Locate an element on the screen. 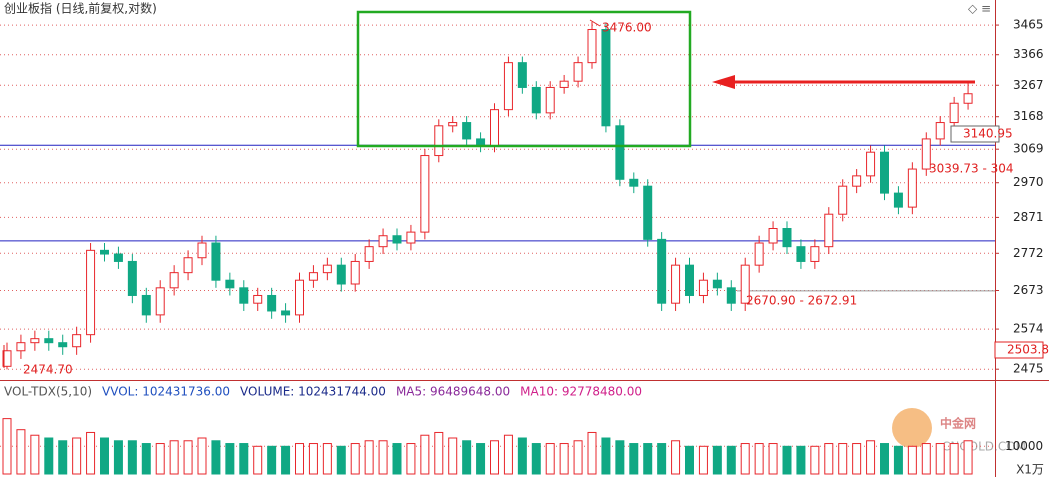 Image resolution: width=1049 pixels, height=477 pixels. watermark-logo is located at coordinates (912, 428).